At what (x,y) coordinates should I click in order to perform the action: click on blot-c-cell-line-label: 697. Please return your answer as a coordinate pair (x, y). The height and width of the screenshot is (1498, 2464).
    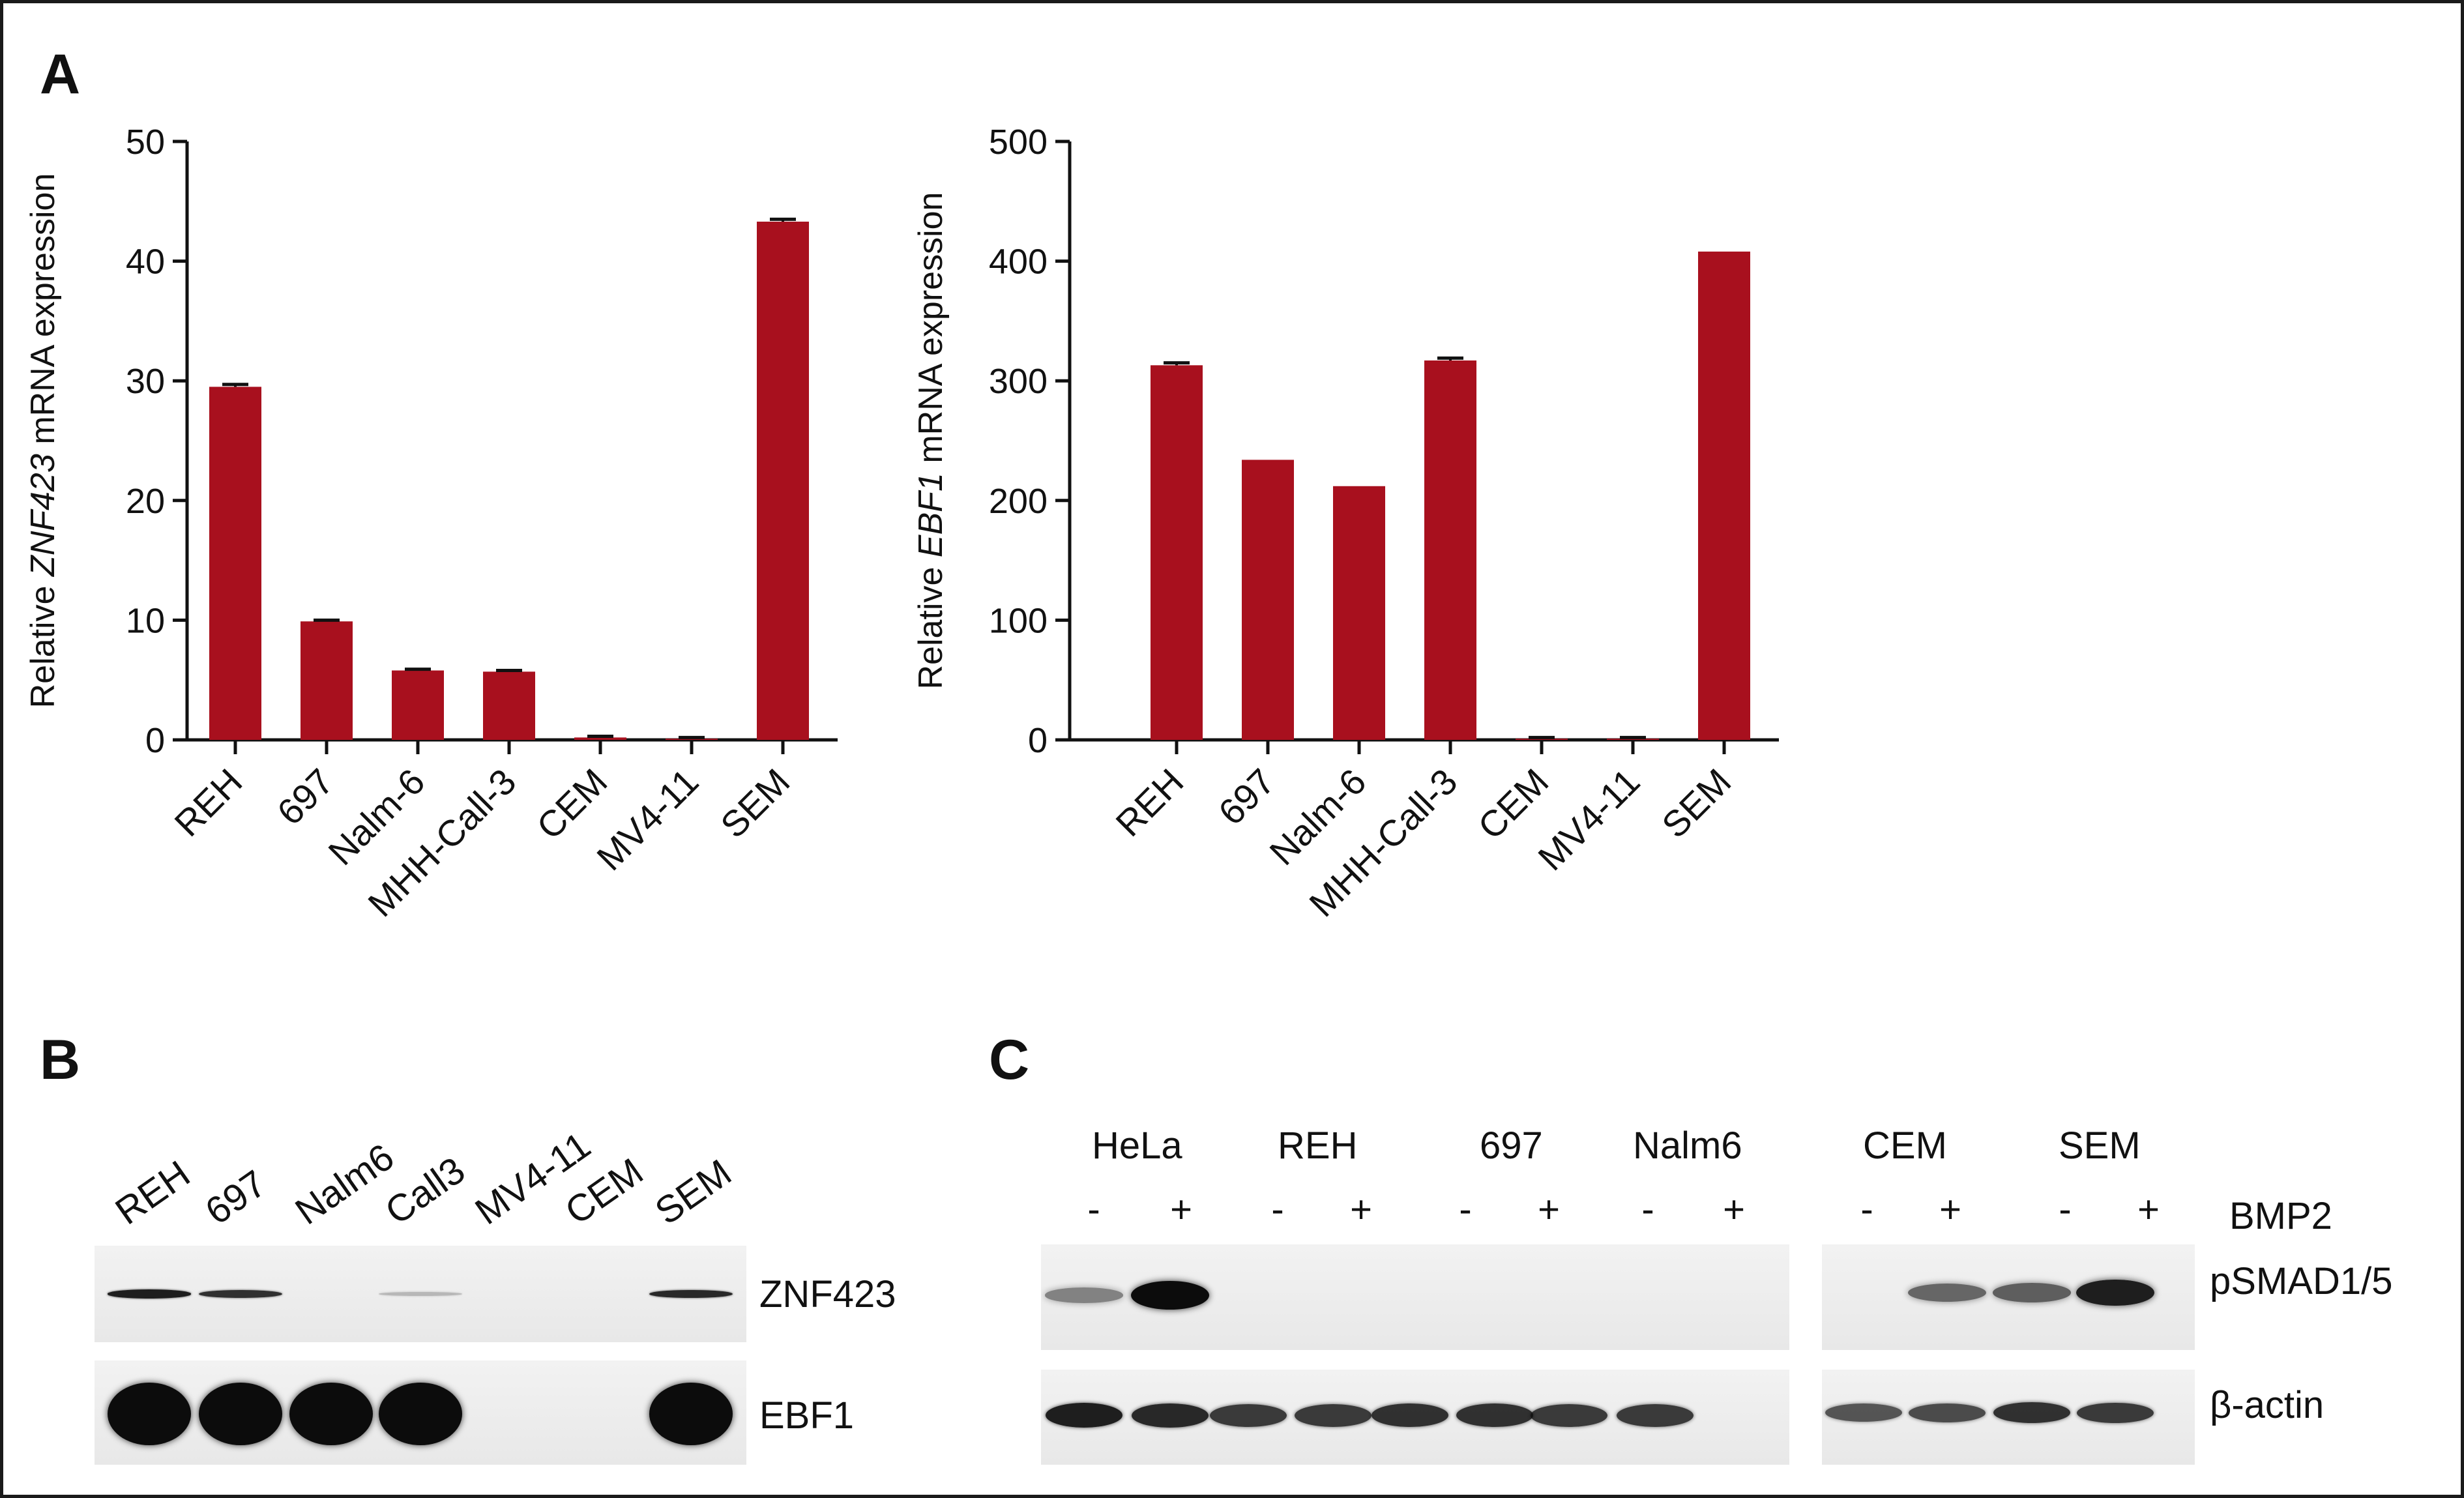
    Looking at the image, I should click on (1511, 1145).